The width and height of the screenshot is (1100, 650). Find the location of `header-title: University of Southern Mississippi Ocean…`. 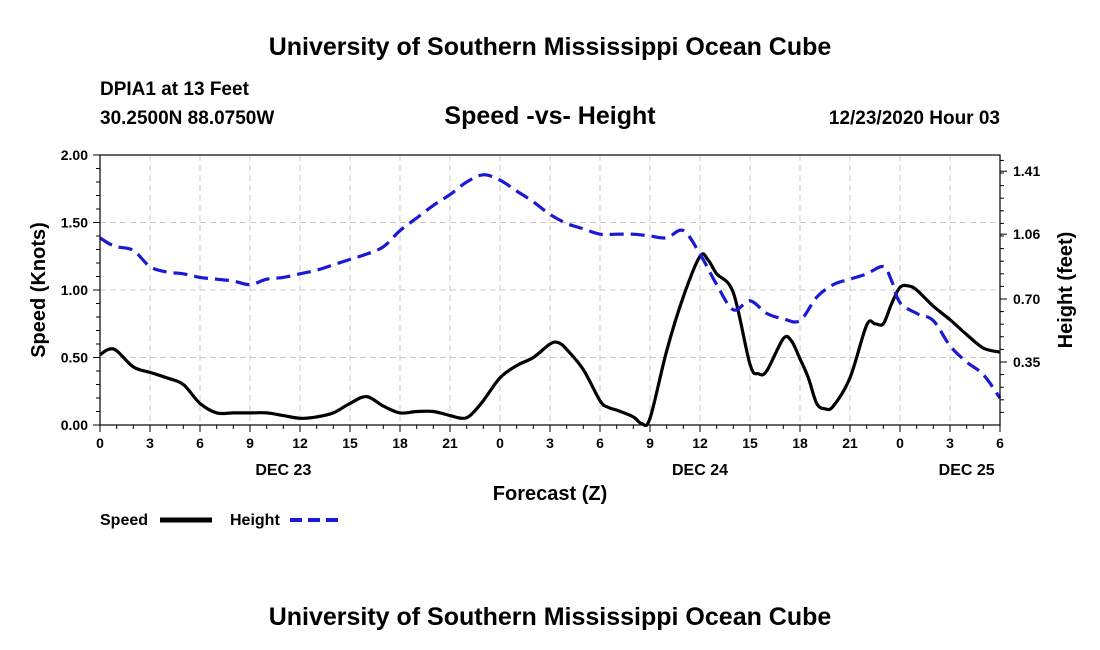

header-title: University of Southern Mississippi Ocean… is located at coordinates (550, 47).